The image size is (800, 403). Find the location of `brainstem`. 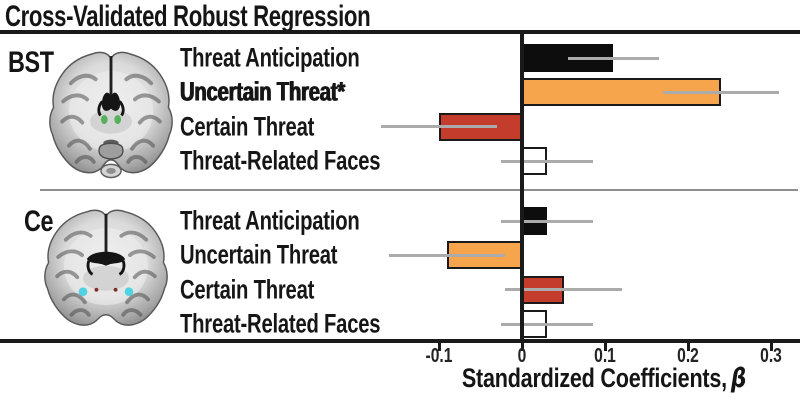

brainstem is located at coordinates (111, 151).